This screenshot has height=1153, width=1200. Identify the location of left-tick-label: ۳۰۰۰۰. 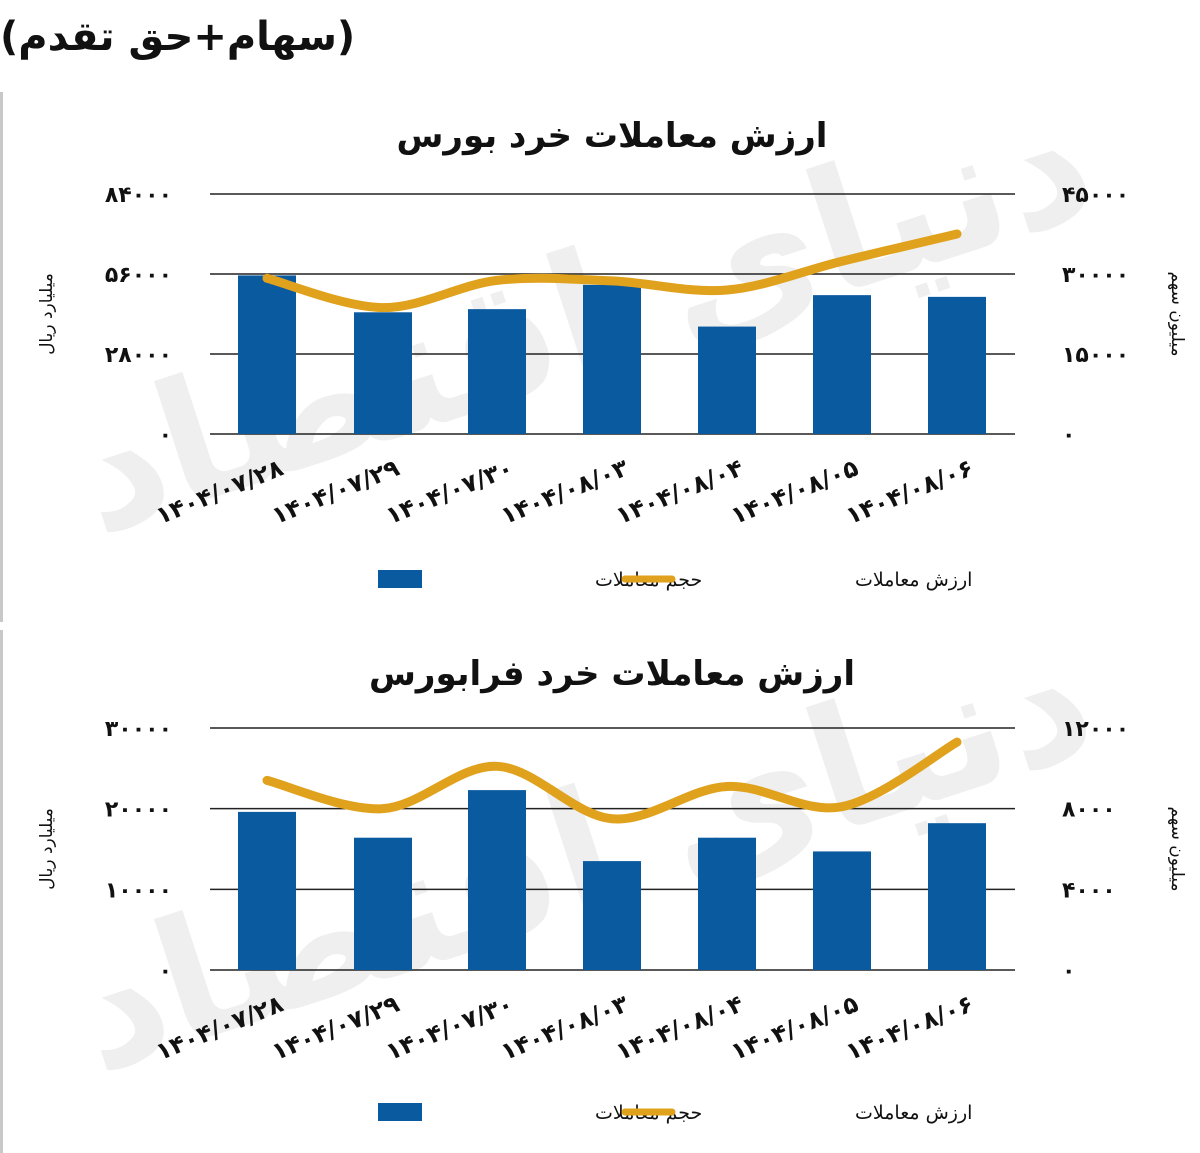
(138, 729).